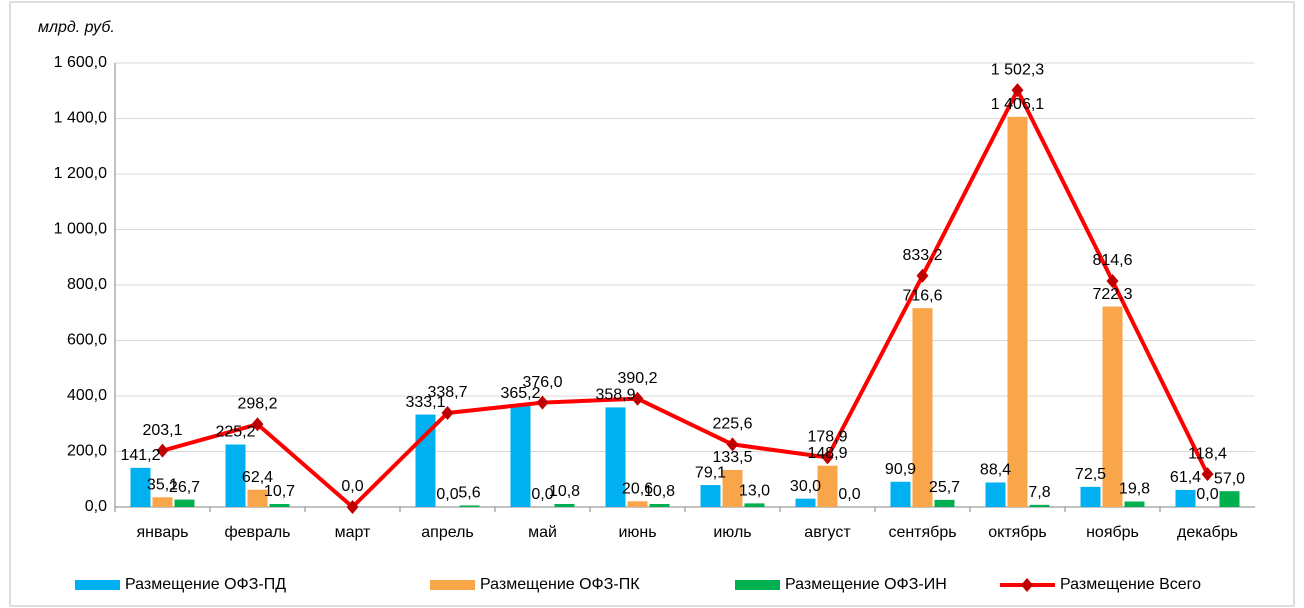  Describe the element at coordinates (1185, 477) in the screenshot. I see `data-label: 61,4` at that location.